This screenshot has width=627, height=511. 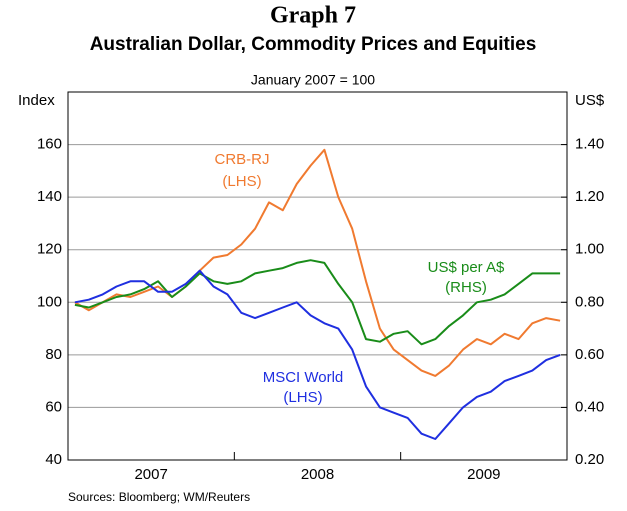 I want to click on y2-tick-label: 0.40, so click(x=589, y=406).